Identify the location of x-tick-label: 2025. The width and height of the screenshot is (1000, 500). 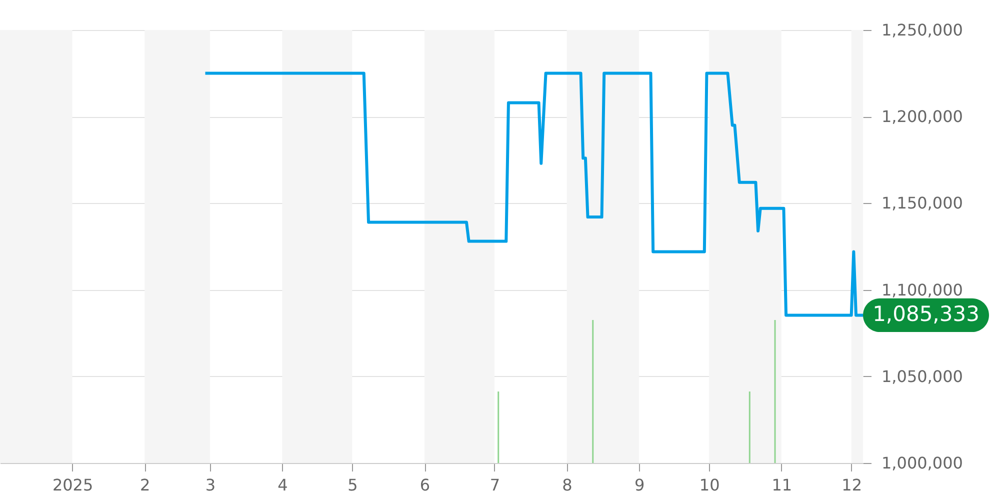
(73, 485).